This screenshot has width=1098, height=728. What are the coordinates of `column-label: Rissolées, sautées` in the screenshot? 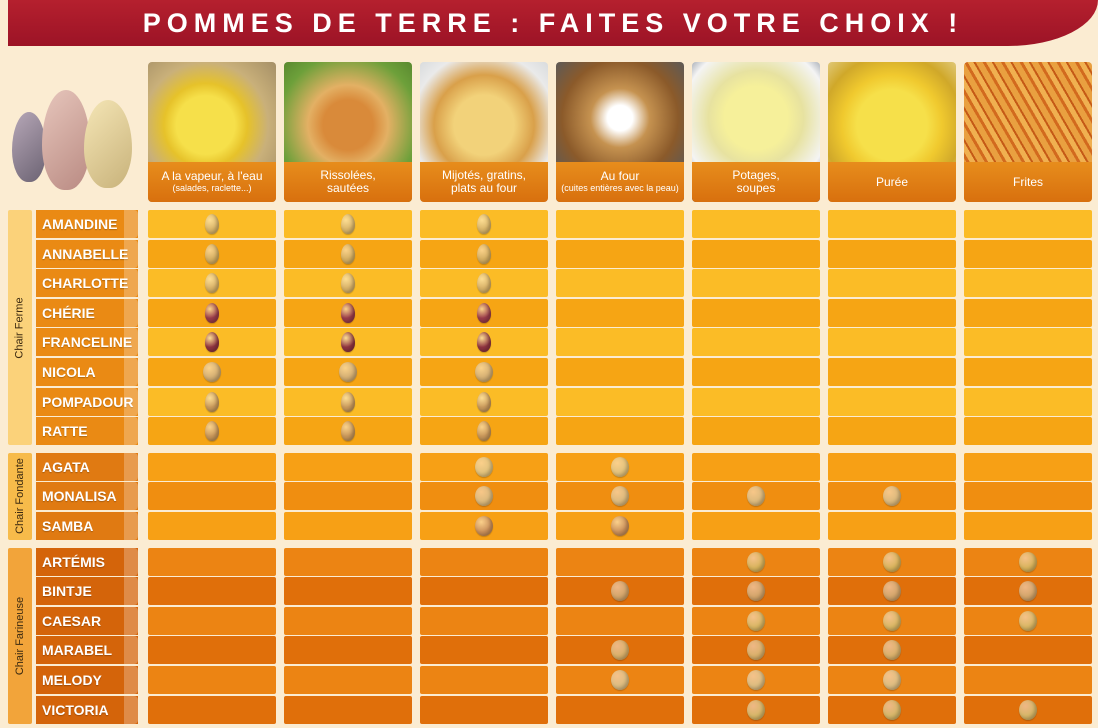 It's located at (348, 182).